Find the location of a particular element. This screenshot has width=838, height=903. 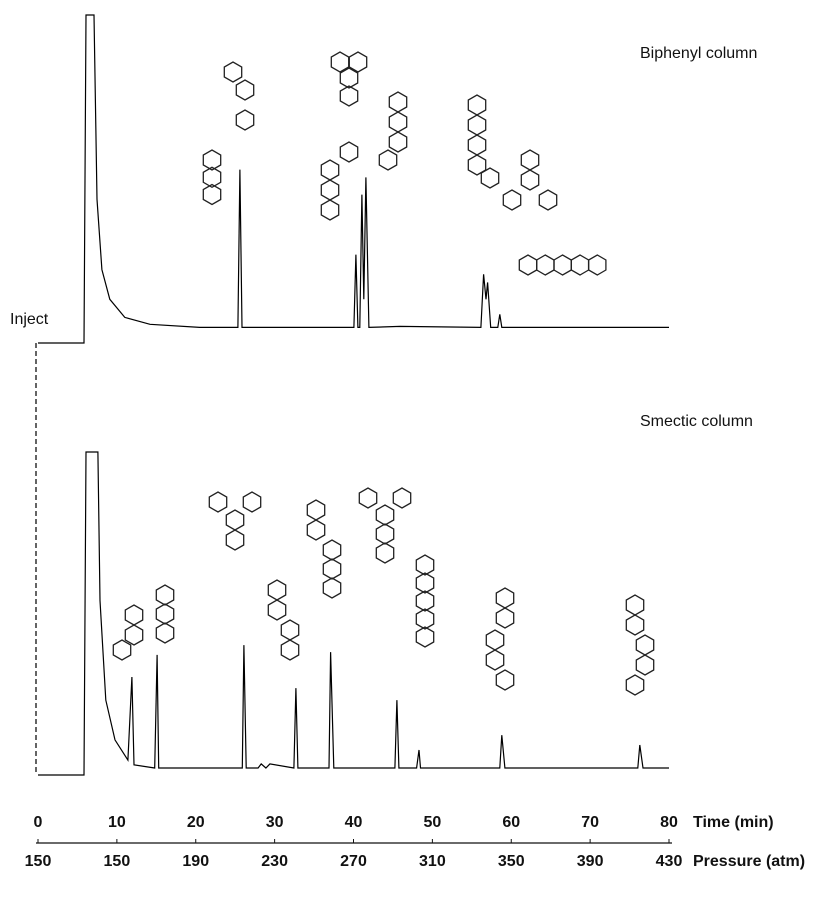

inject-label: Inject is located at coordinates (29, 319).